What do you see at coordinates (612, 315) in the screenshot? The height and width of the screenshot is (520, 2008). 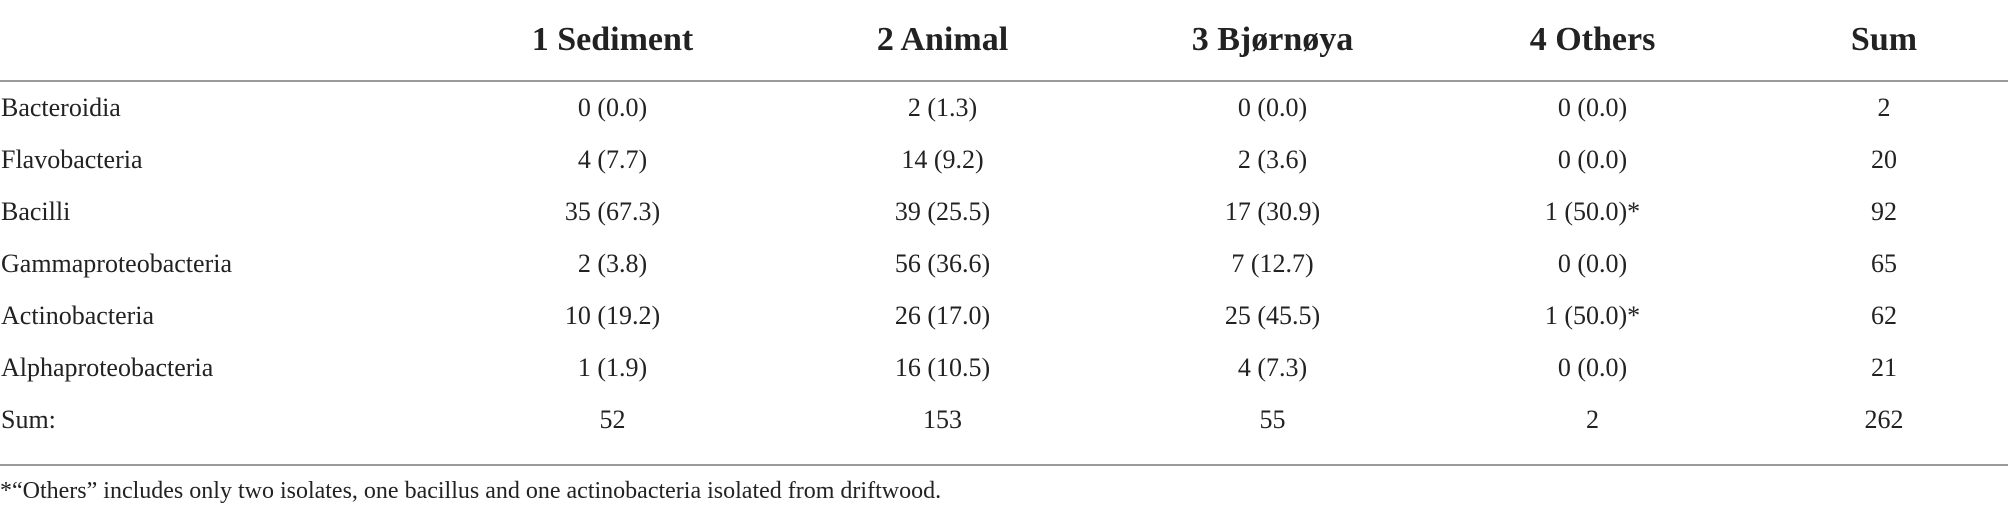 I see `table-cell: 10 (19.2)` at bounding box center [612, 315].